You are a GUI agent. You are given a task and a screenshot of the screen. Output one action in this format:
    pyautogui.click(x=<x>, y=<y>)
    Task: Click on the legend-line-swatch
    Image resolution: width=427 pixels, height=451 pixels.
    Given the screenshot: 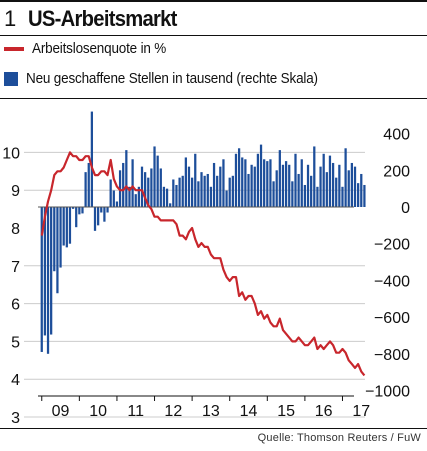 What is the action you would take?
    pyautogui.click(x=14, y=48)
    